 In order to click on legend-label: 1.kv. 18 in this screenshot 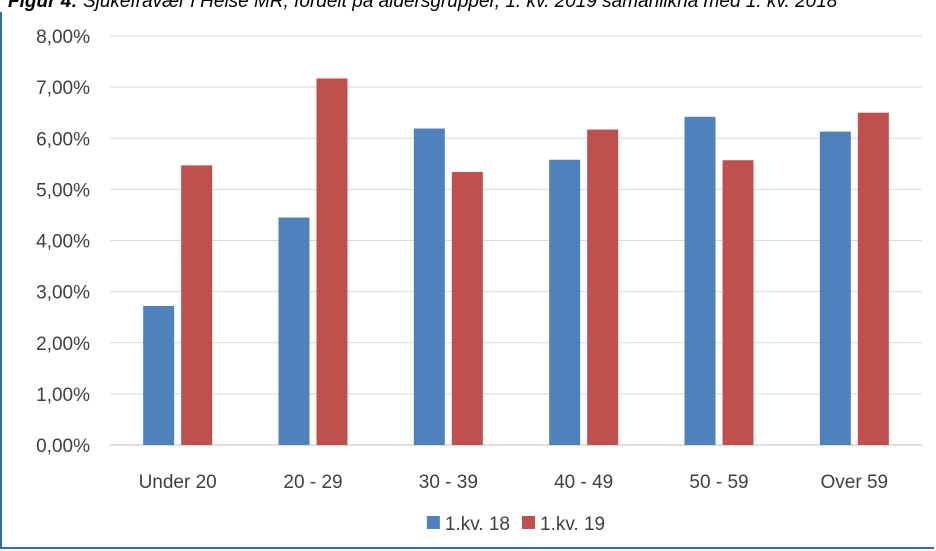, I will do `click(477, 524)`.